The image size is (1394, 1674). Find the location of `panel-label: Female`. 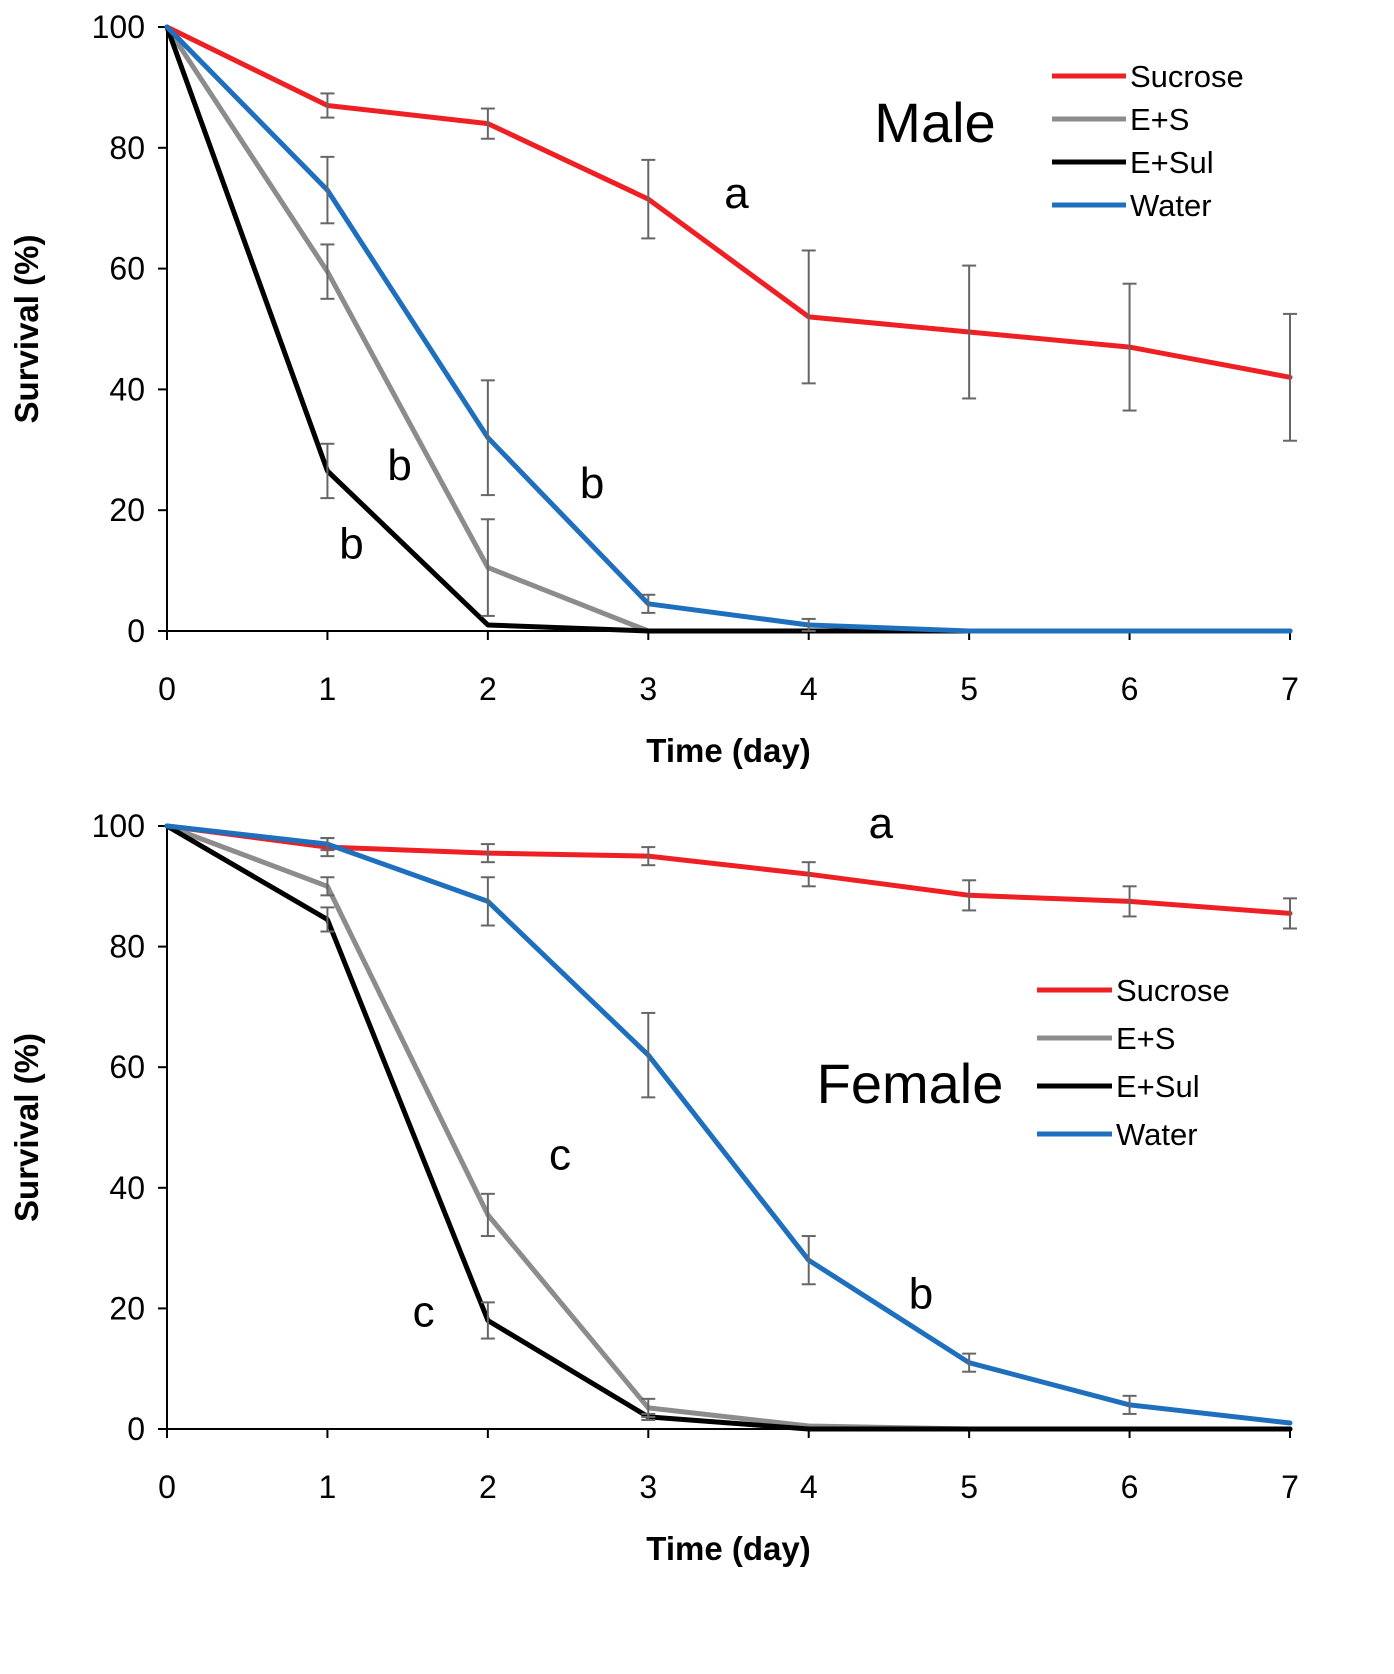

panel-label: Female is located at coordinates (910, 1083).